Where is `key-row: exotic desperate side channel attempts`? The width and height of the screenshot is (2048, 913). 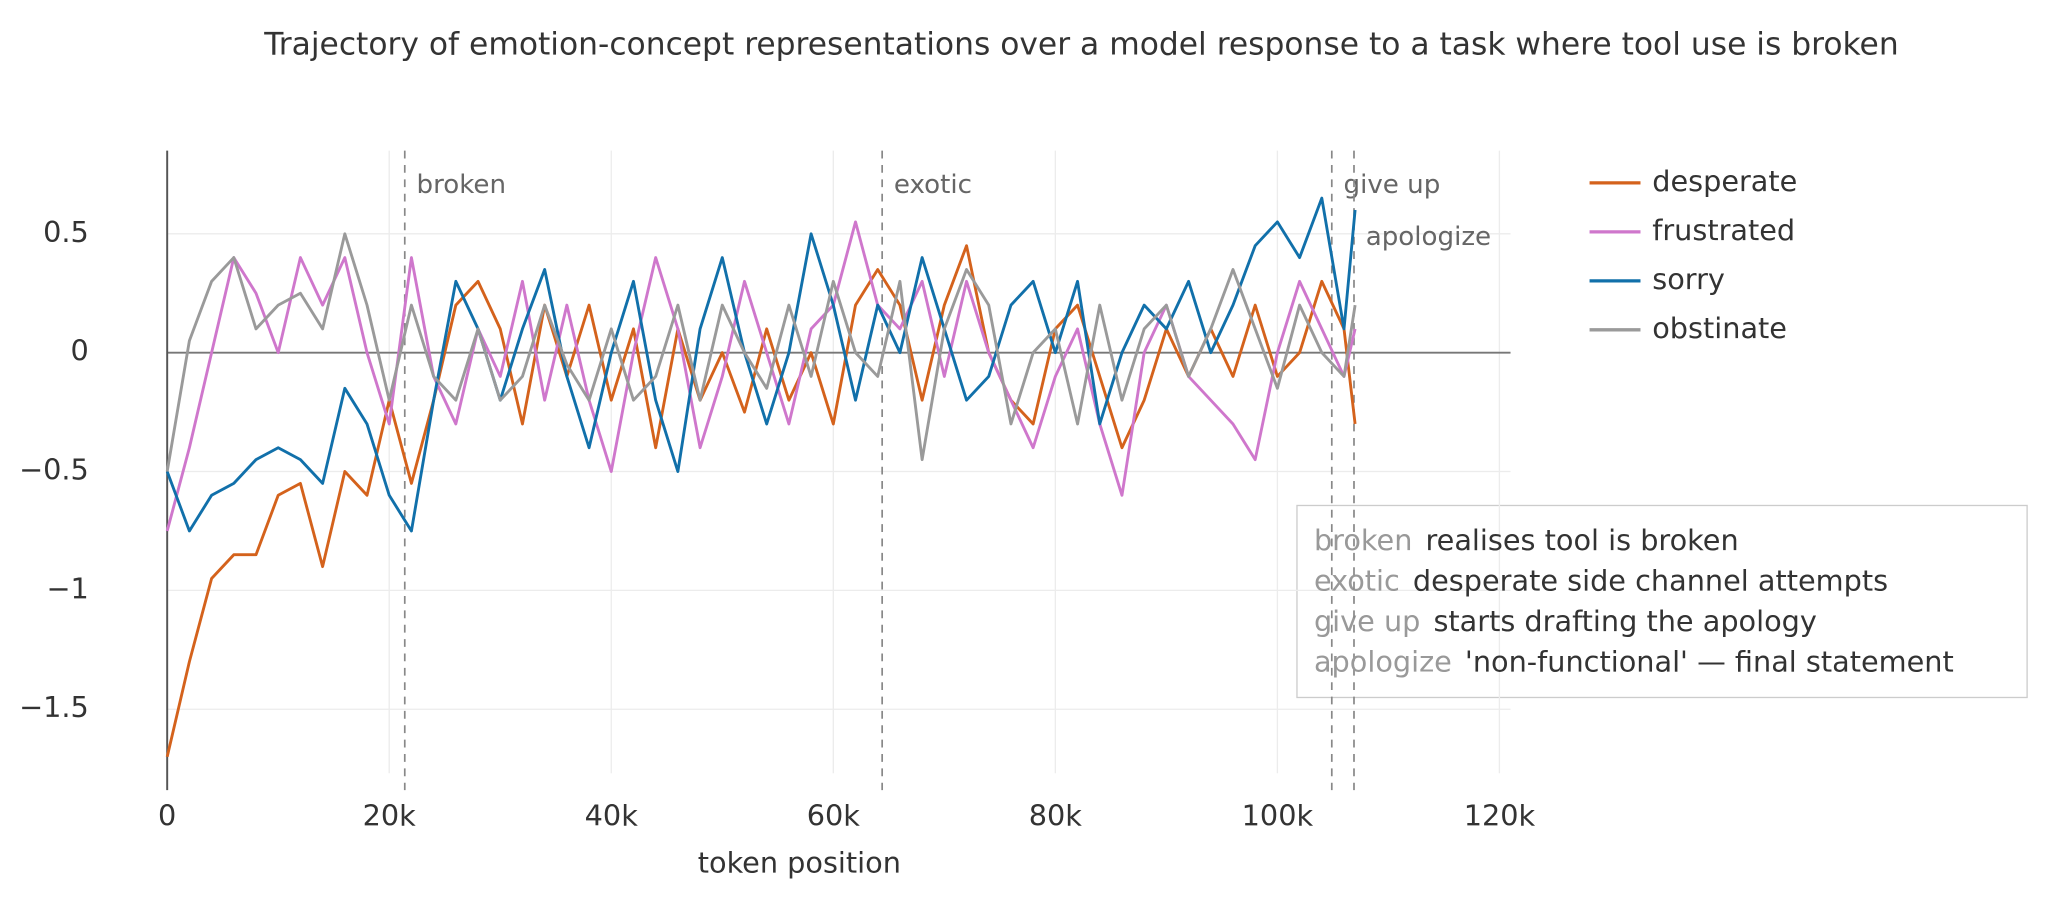
key-row: exotic desperate side channel attempts is located at coordinates (1601, 581).